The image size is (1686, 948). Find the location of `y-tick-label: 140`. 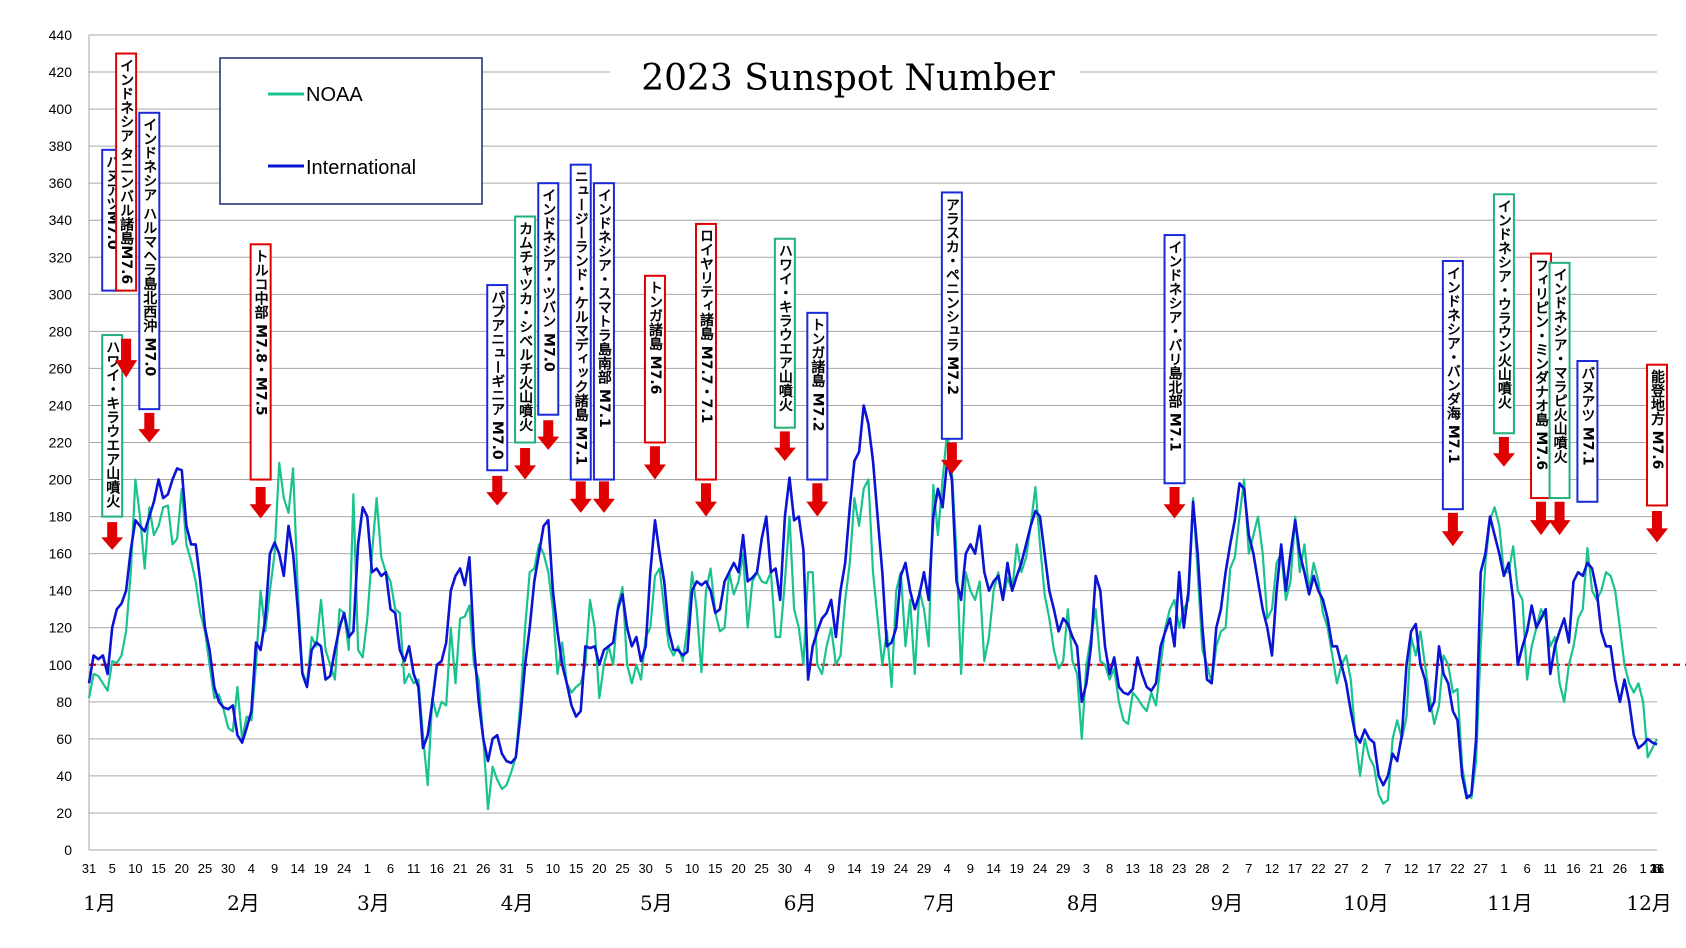

y-tick-label: 140 is located at coordinates (61, 591).